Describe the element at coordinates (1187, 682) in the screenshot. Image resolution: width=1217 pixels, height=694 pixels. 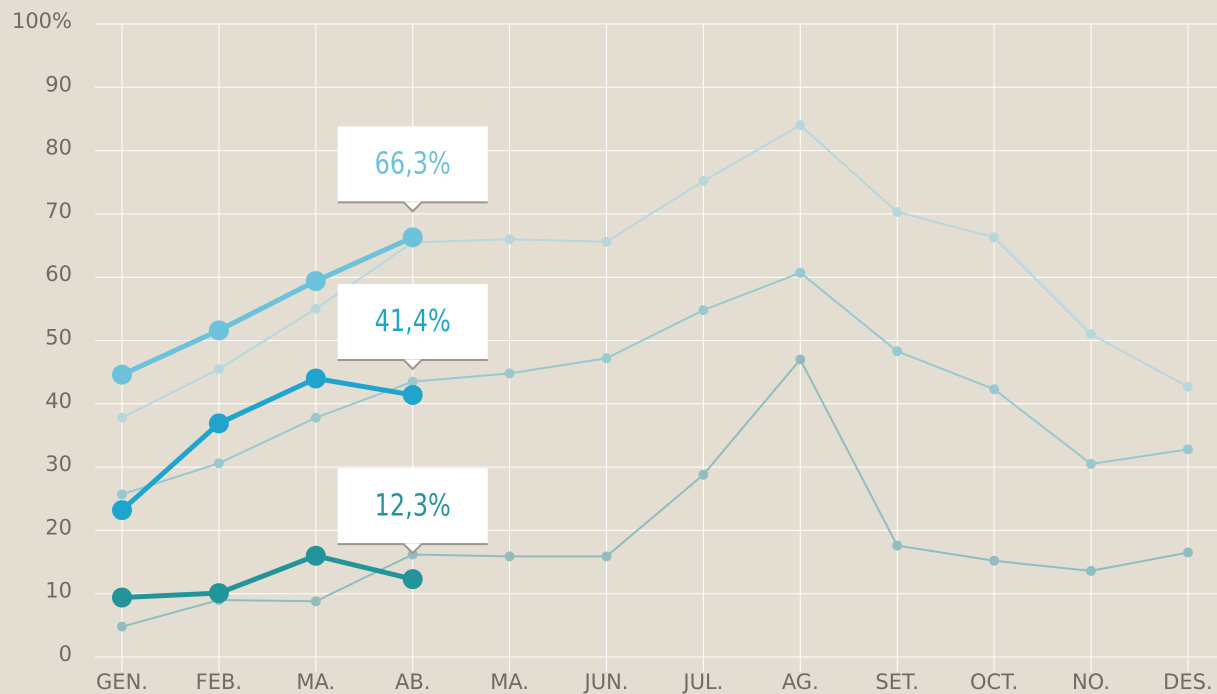
I see `x-tick-label: DES.` at that location.